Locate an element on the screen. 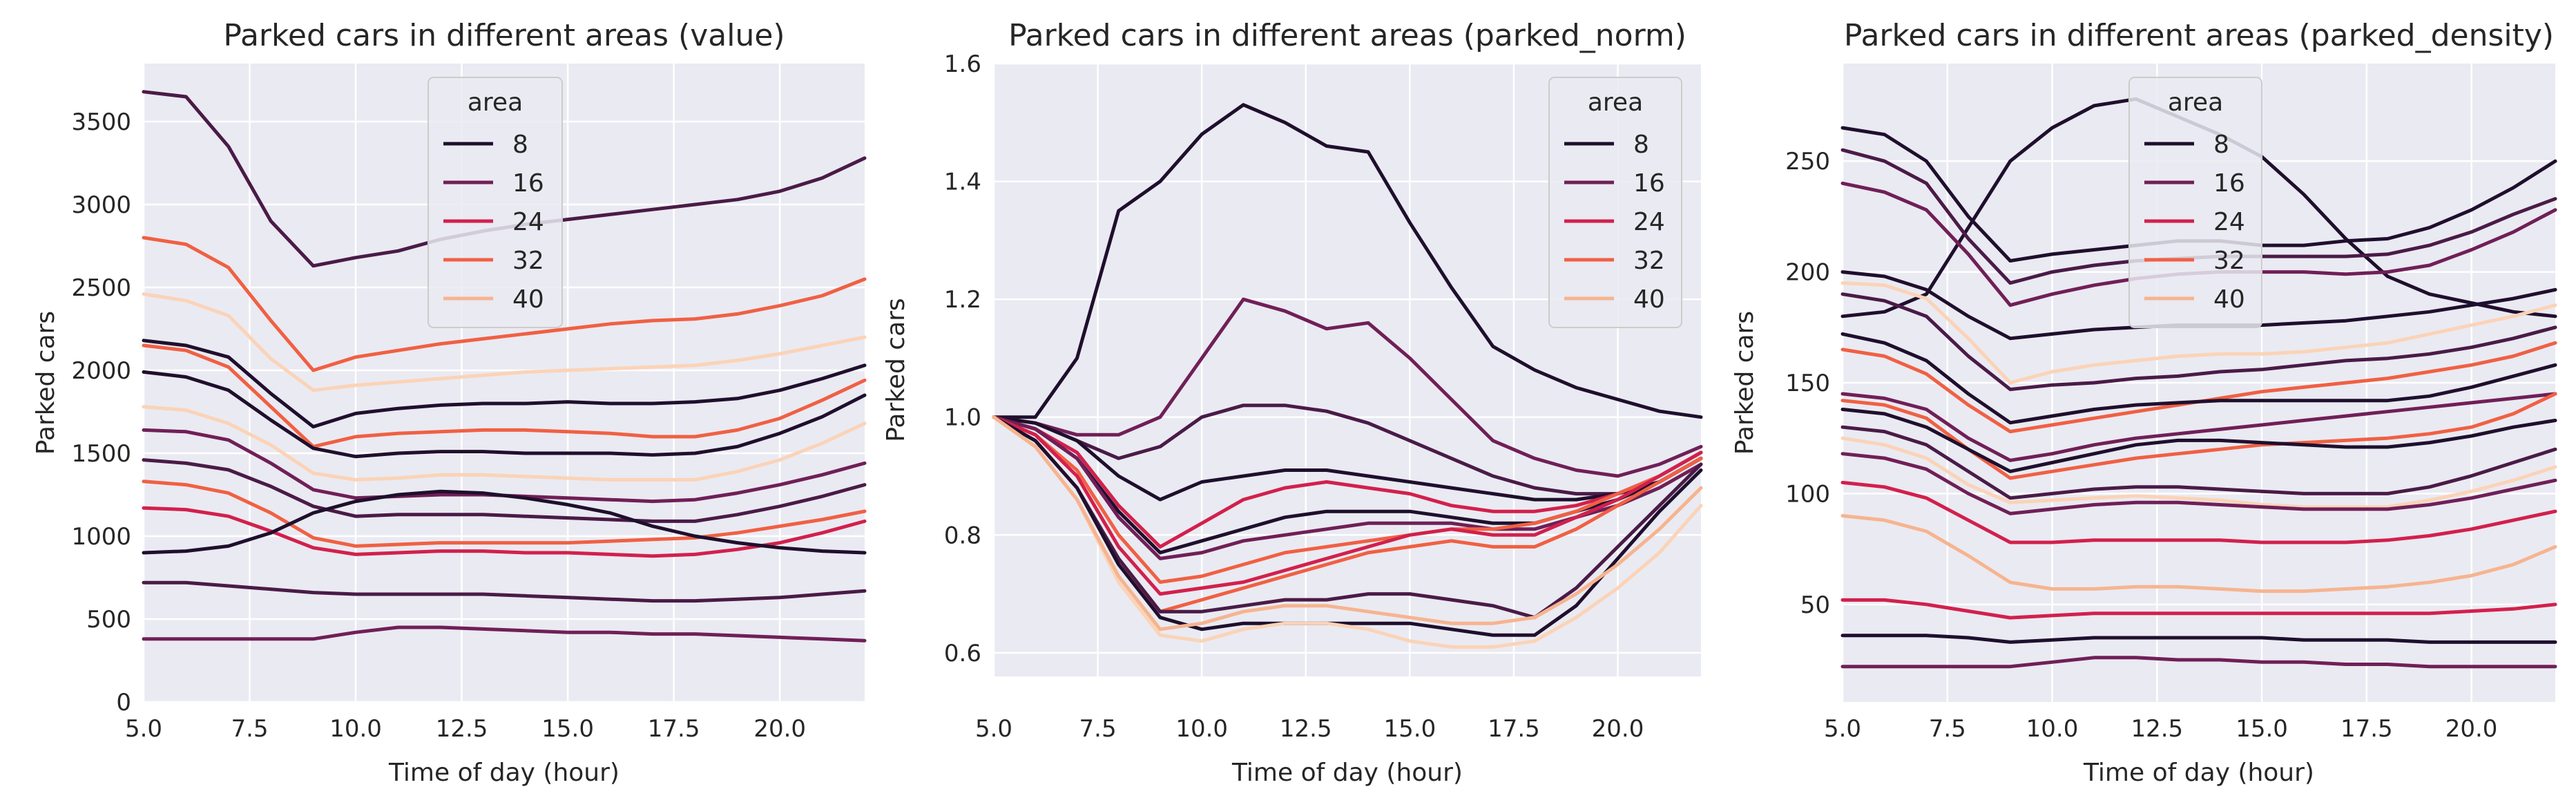  y-tick-label: 500 is located at coordinates (108, 620).